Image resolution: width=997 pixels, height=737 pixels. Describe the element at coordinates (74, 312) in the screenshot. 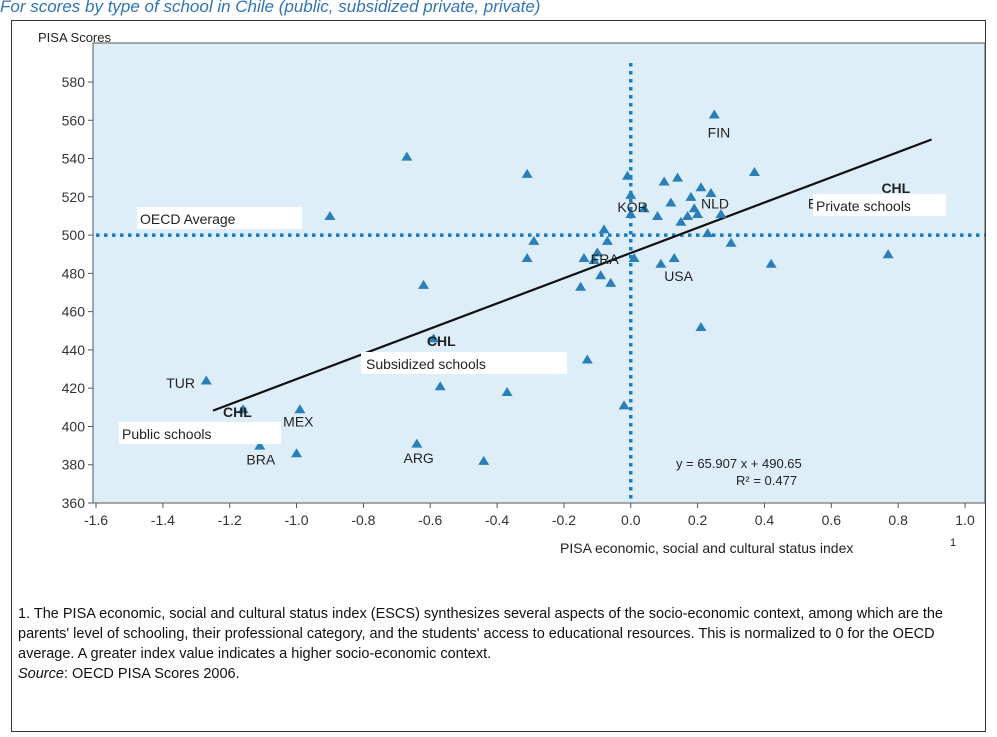

I see `y-tick-label: 460` at that location.